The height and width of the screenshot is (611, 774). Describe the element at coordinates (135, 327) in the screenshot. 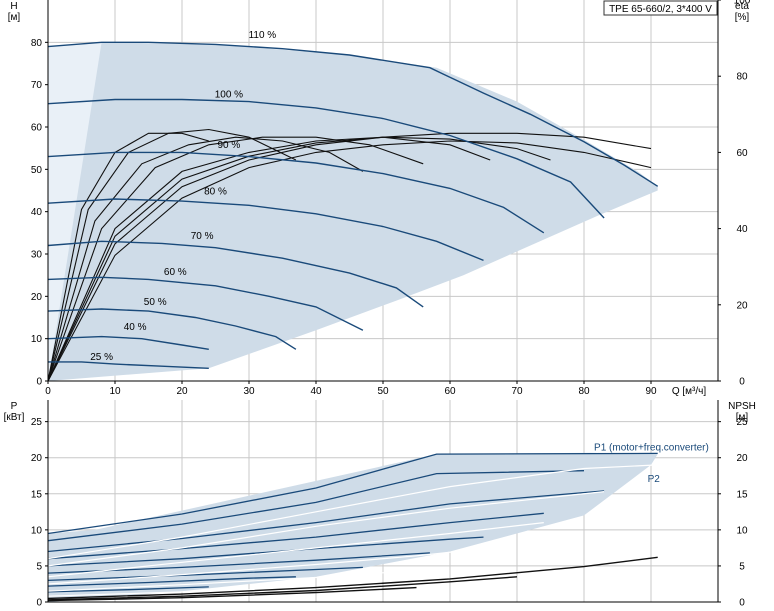

I see `speed-curve-label: 40 %` at that location.